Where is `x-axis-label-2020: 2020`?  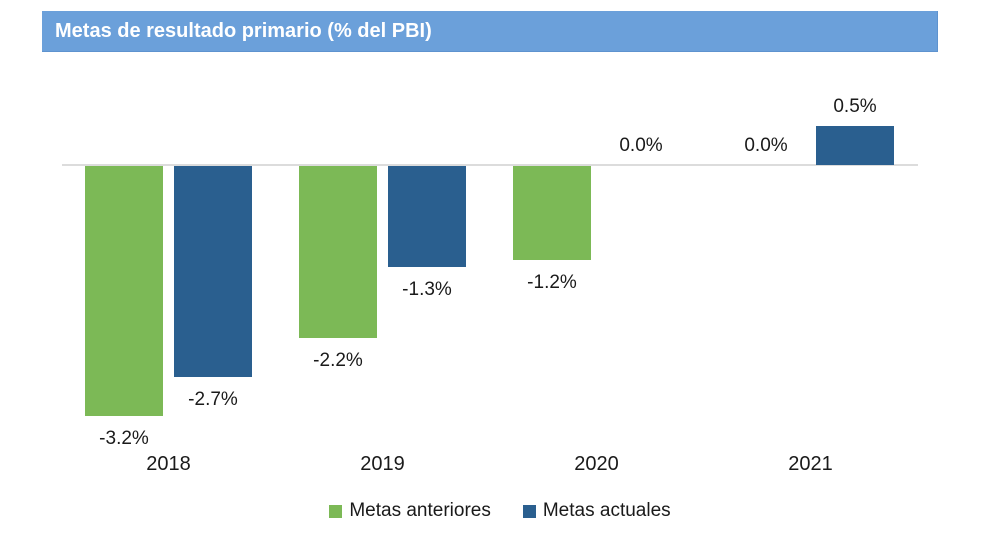 x-axis-label-2020: 2020 is located at coordinates (596, 464).